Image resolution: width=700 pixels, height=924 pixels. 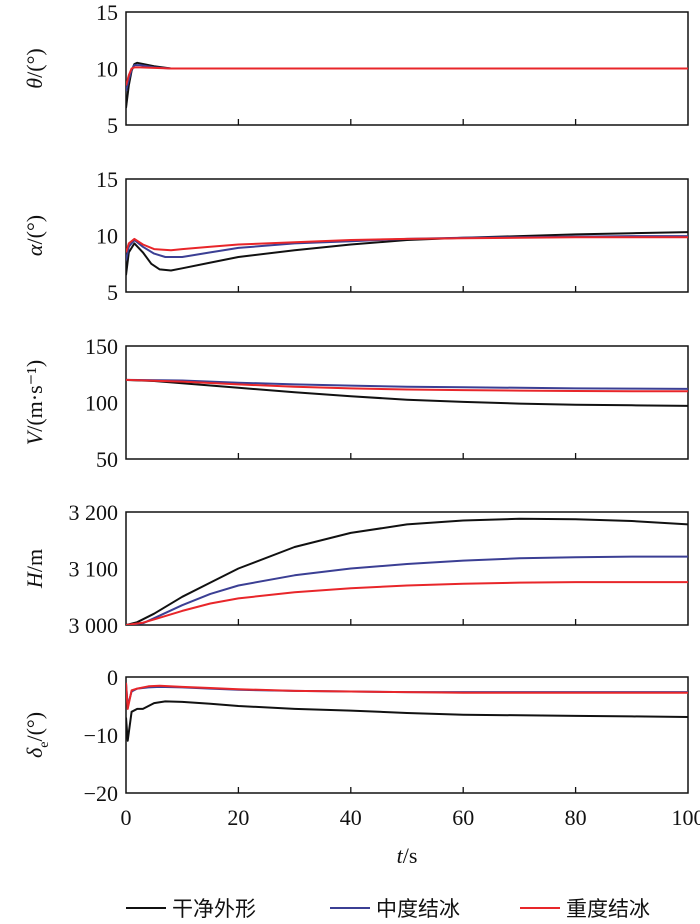 I want to click on y-axis-label: δe/(°), so click(x=37, y=735).